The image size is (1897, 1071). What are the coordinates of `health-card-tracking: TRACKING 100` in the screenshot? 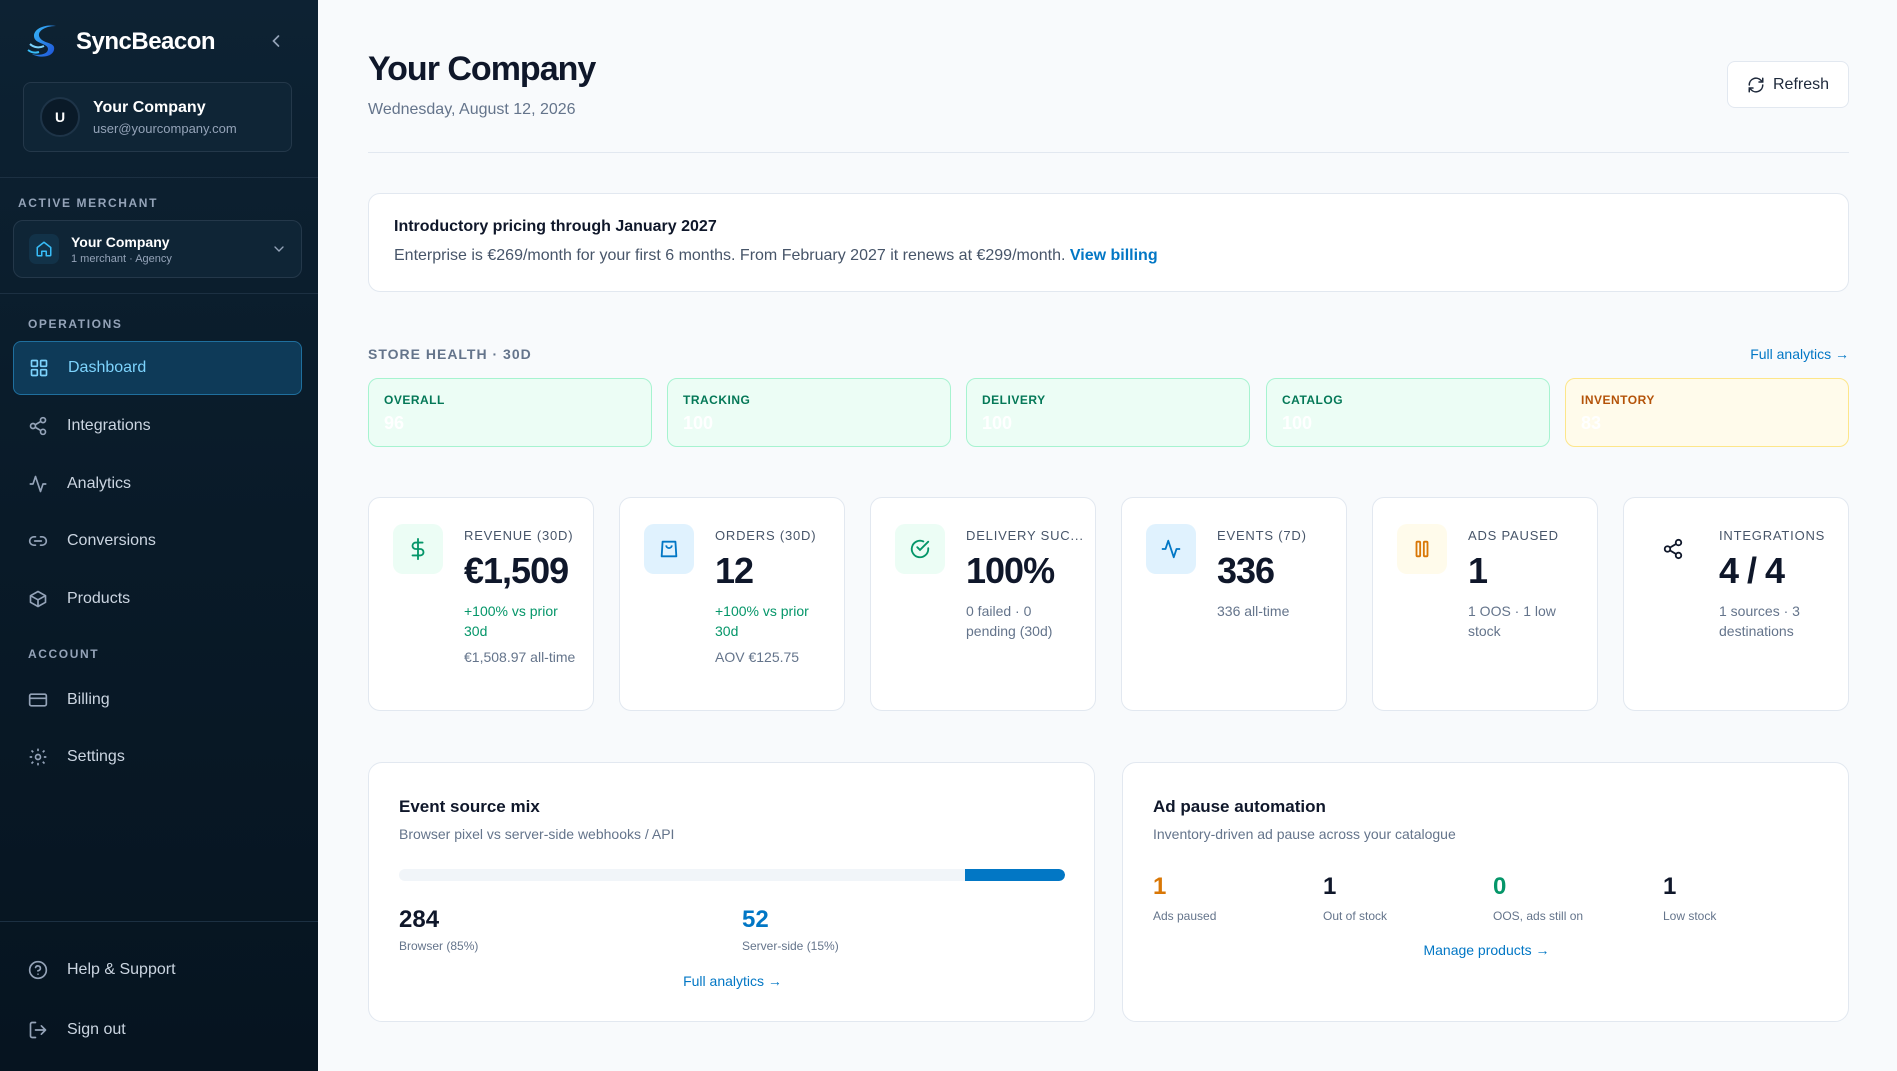 It's located at (809, 412).